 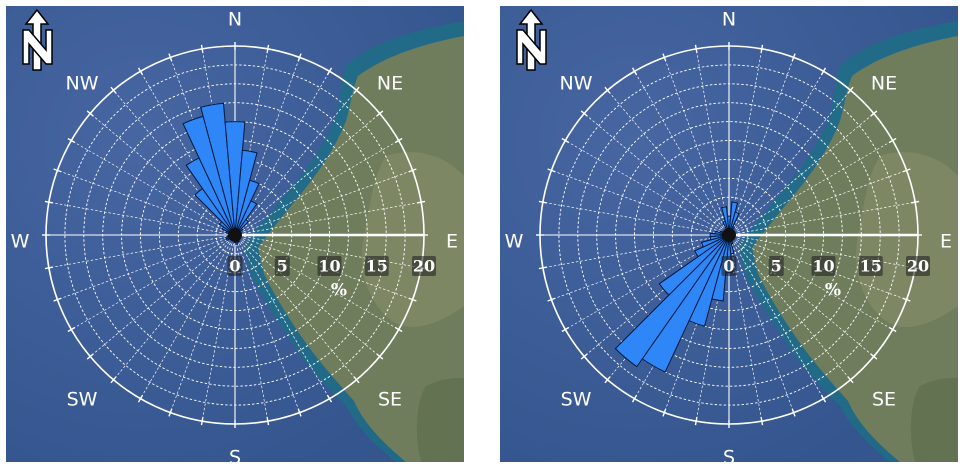 What do you see at coordinates (884, 400) in the screenshot?
I see `compass-label-se: SE` at bounding box center [884, 400].